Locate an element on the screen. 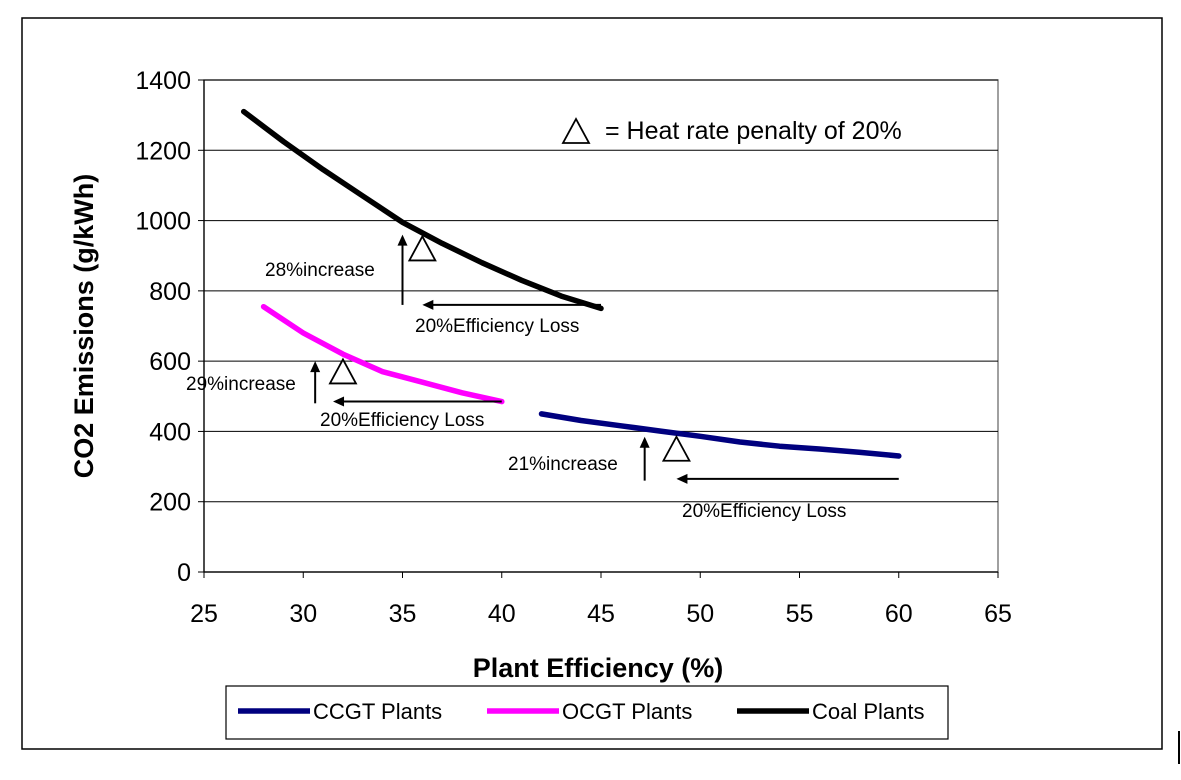  x-tick-label: 40 is located at coordinates (502, 614).